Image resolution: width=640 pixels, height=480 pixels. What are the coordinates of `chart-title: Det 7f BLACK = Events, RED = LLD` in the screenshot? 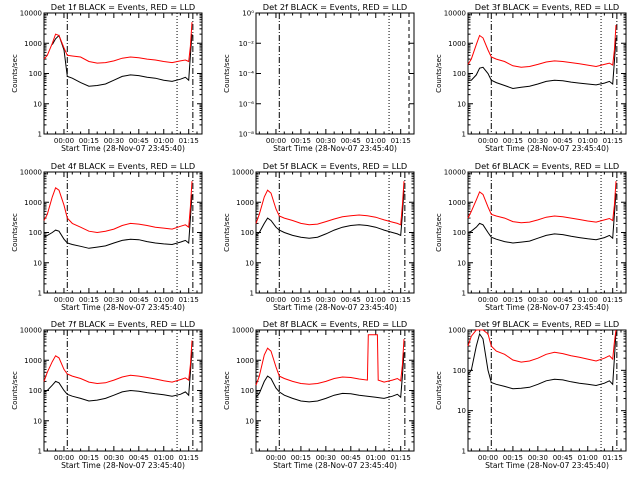 It's located at (123, 324).